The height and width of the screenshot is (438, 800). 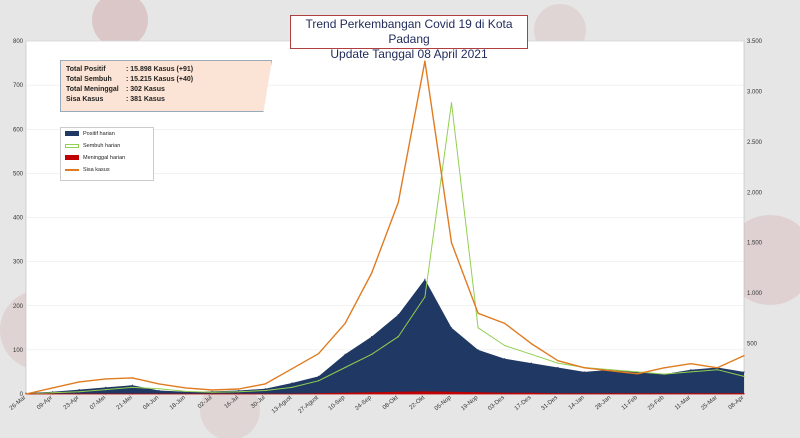 What do you see at coordinates (755, 244) in the screenshot?
I see `y-right-tick-label: 1.500` at bounding box center [755, 244].